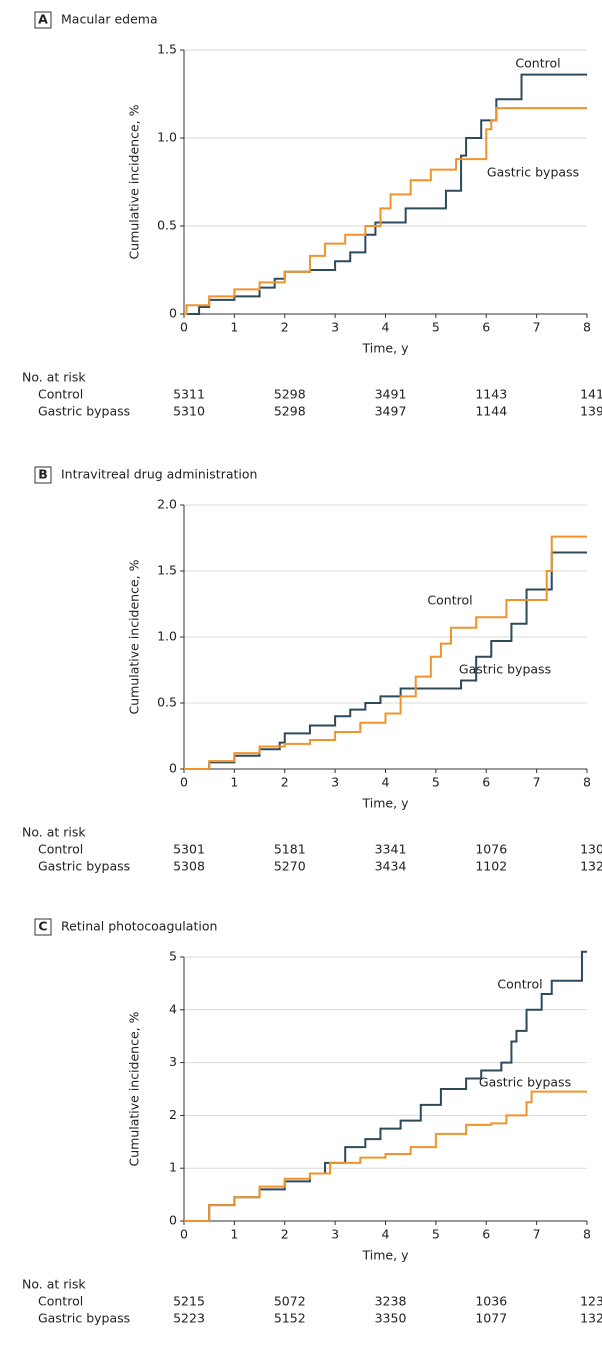 Image resolution: width=602 pixels, height=1350 pixels. I want to click on y-tick-label: 3, so click(173, 1061).